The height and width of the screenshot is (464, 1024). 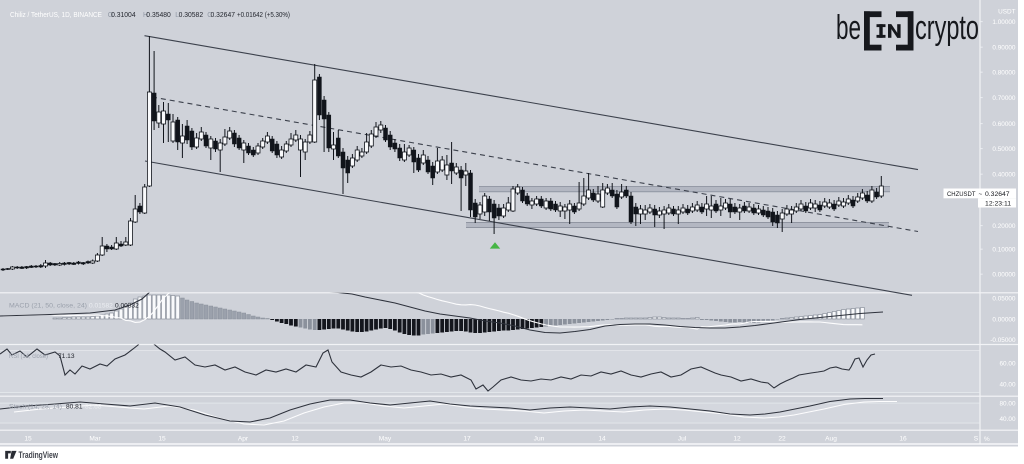 I want to click on svg-text: CHZUSDT, so click(x=961, y=194).